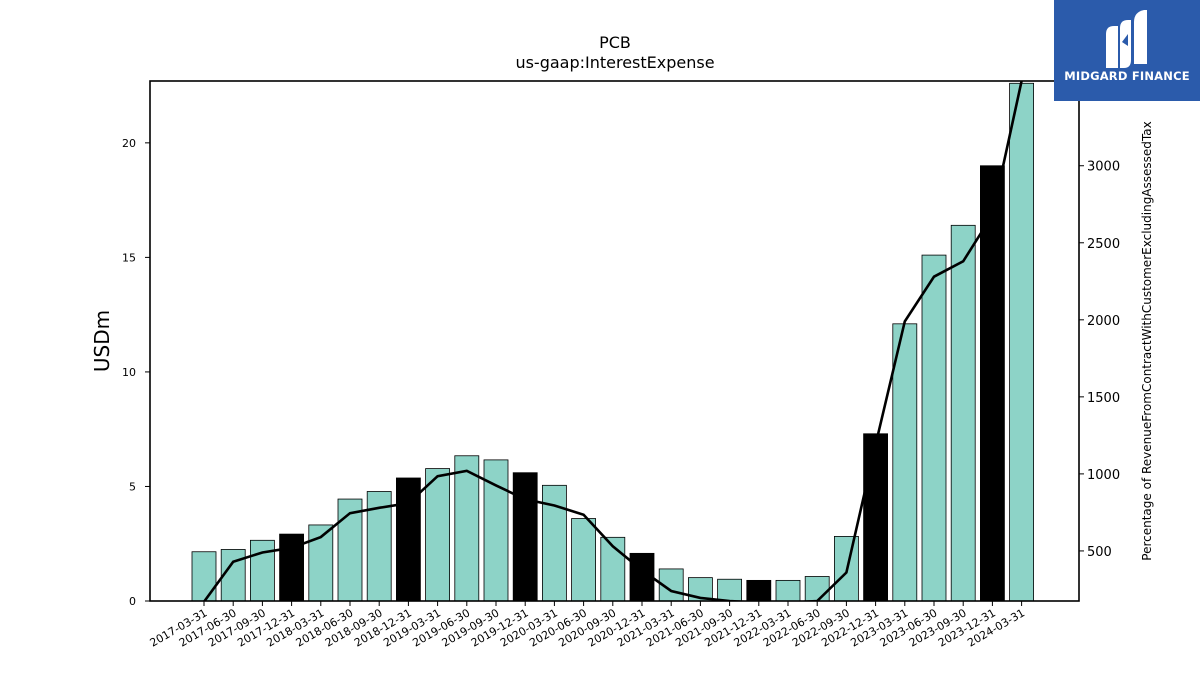 Image resolution: width=1200 pixels, height=675 pixels. What do you see at coordinates (615, 42) in the screenshot?
I see `chart-title: PCB` at bounding box center [615, 42].